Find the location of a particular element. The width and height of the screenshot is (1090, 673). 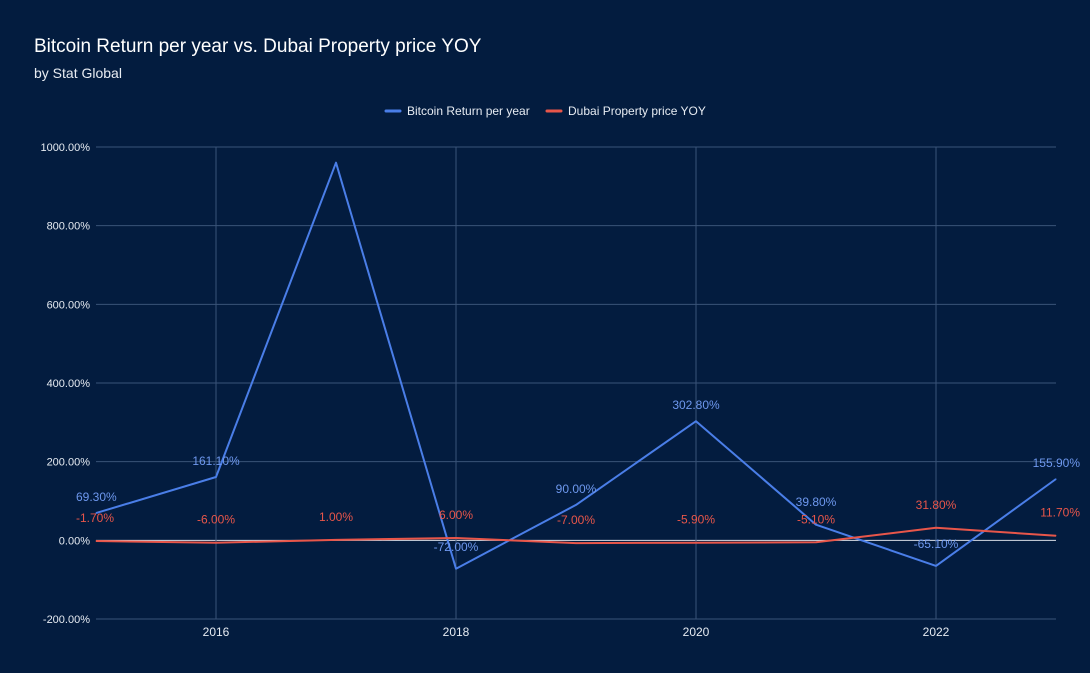

data-label-0: 39.80% is located at coordinates (816, 502).